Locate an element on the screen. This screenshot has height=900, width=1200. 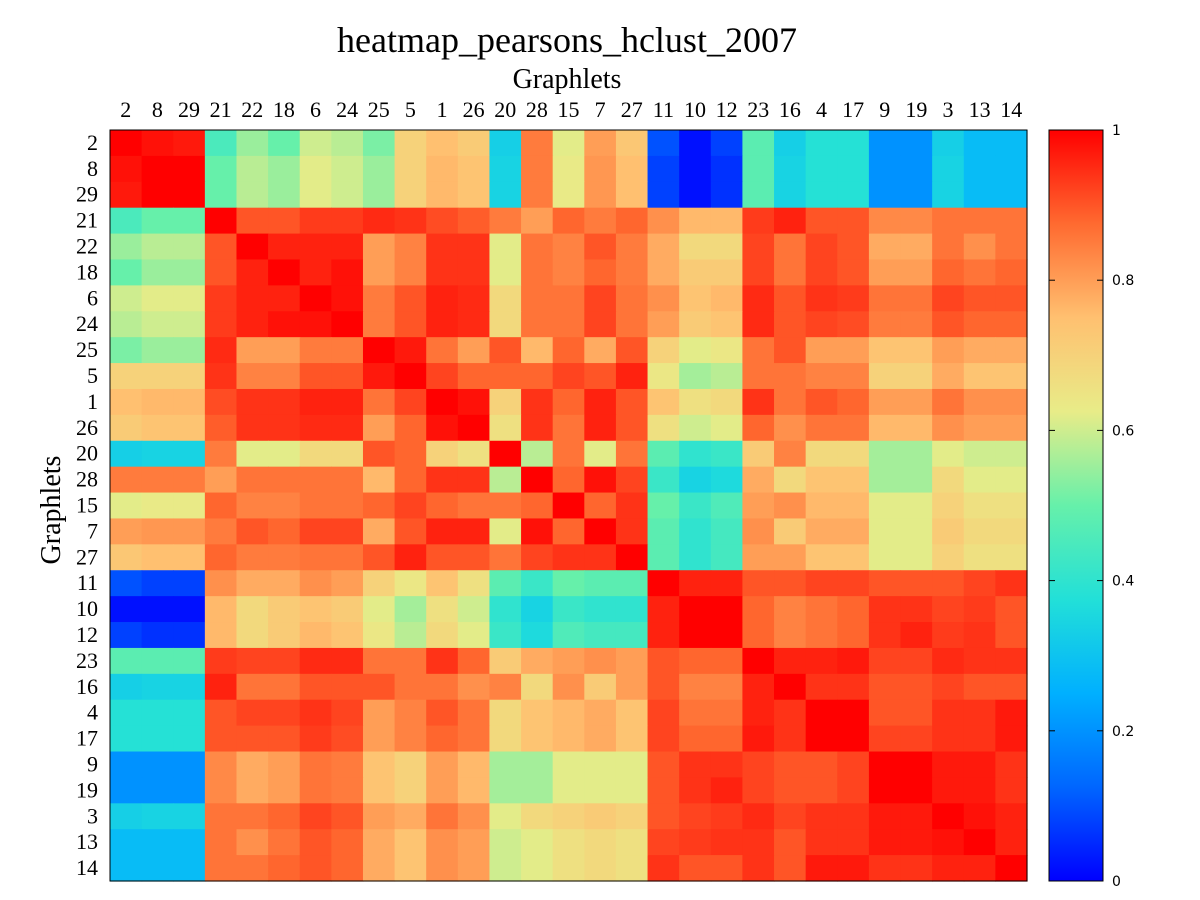
y-tick-label: 12 is located at coordinates (87, 634).